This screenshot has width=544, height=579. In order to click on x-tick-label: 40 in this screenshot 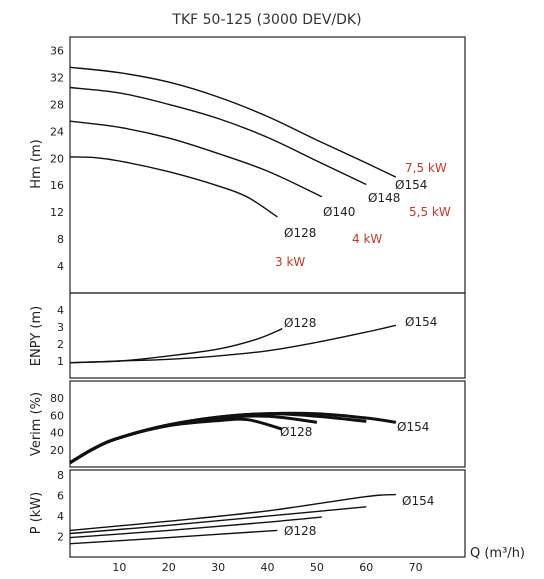, I will do `click(268, 567)`.